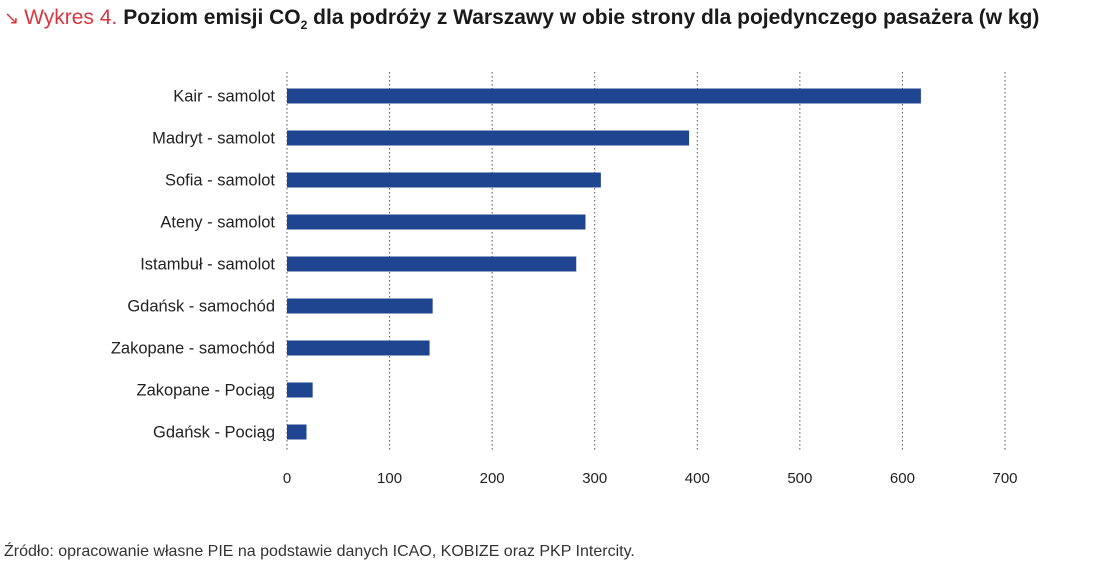 The image size is (1110, 572). I want to click on category-label: Zakopane - samochód, so click(193, 349).